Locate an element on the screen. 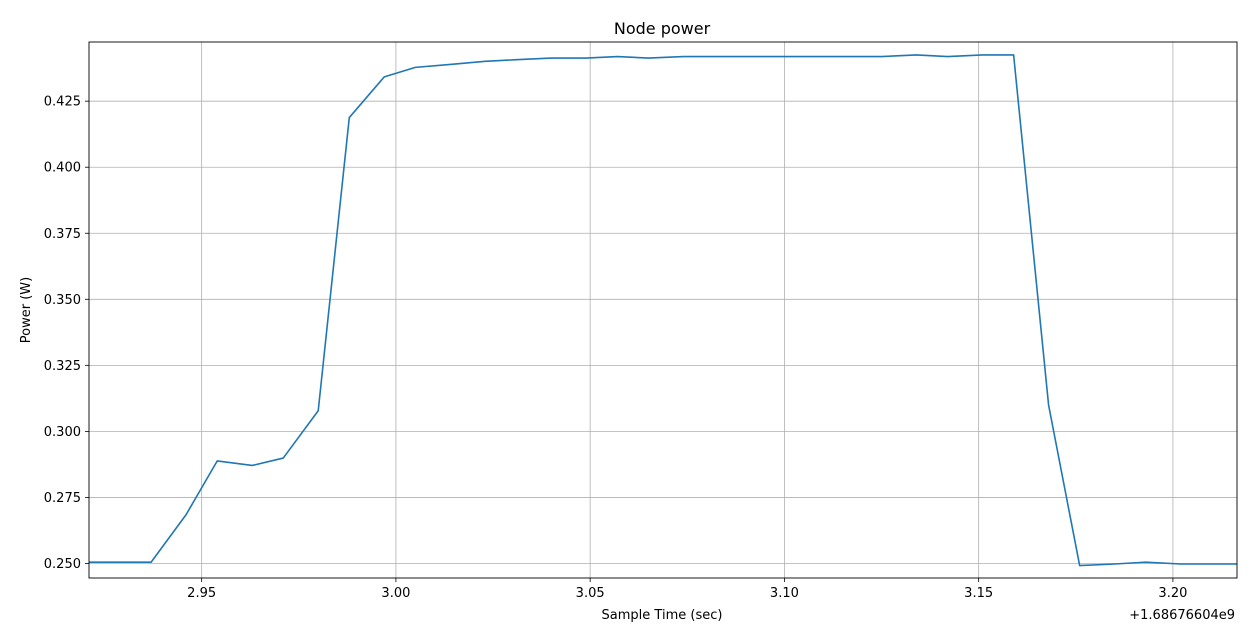  x-tick-label: 3.10 is located at coordinates (784, 593).